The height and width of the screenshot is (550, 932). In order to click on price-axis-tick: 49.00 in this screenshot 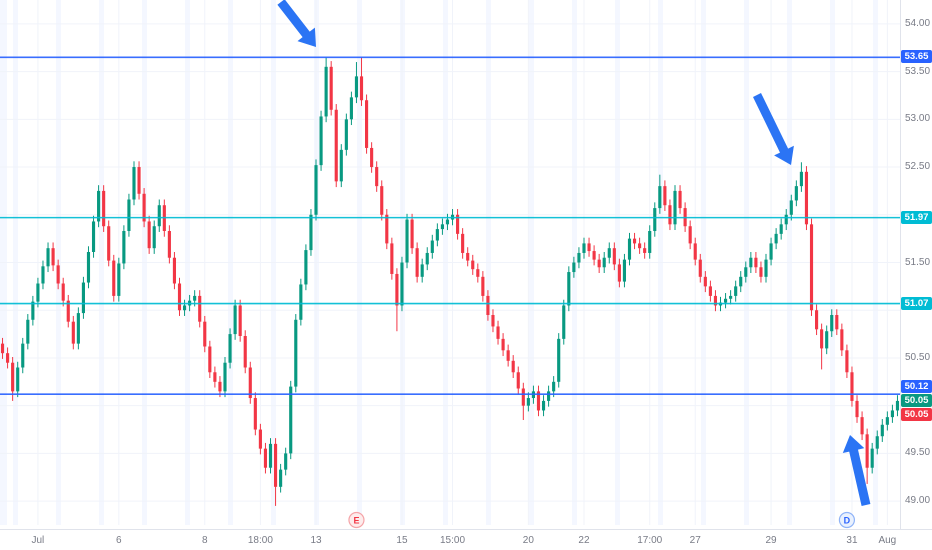, I will do `click(918, 501)`.